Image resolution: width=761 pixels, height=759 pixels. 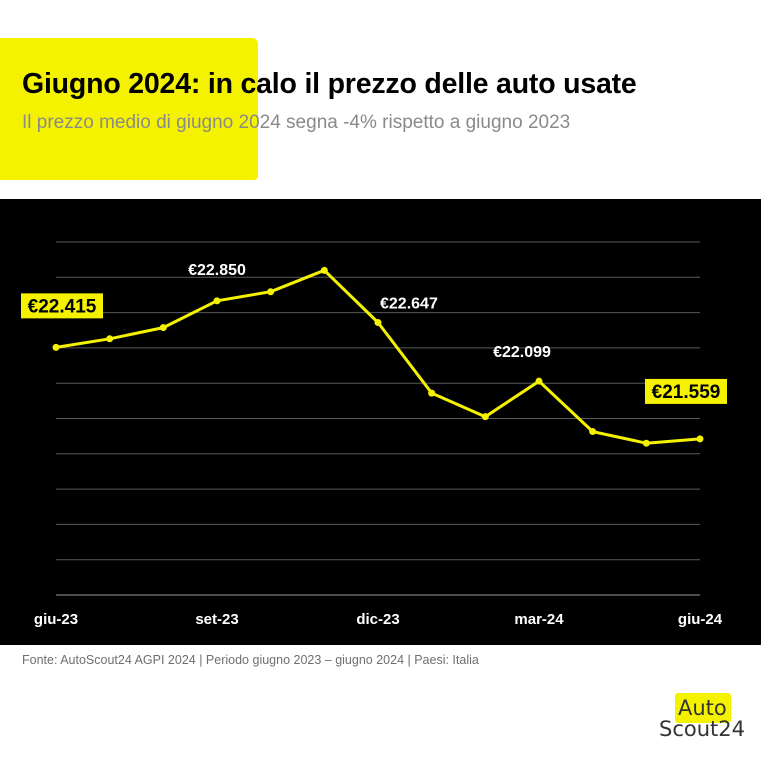 I want to click on data-label: €22.415, so click(x=62, y=306).